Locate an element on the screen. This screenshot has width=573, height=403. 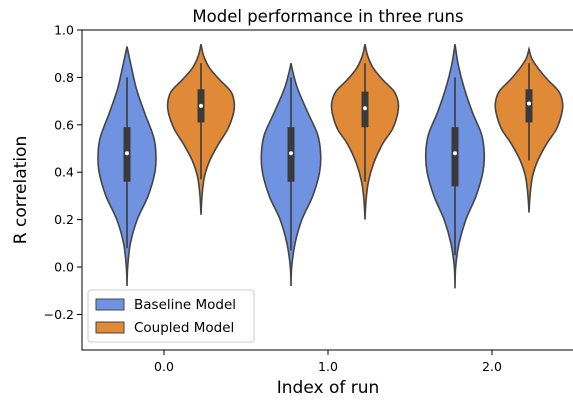
y-axis: −0.2 0.0 0.2 0.4 0.6 0.8 1.0 is located at coordinates (63, 172).